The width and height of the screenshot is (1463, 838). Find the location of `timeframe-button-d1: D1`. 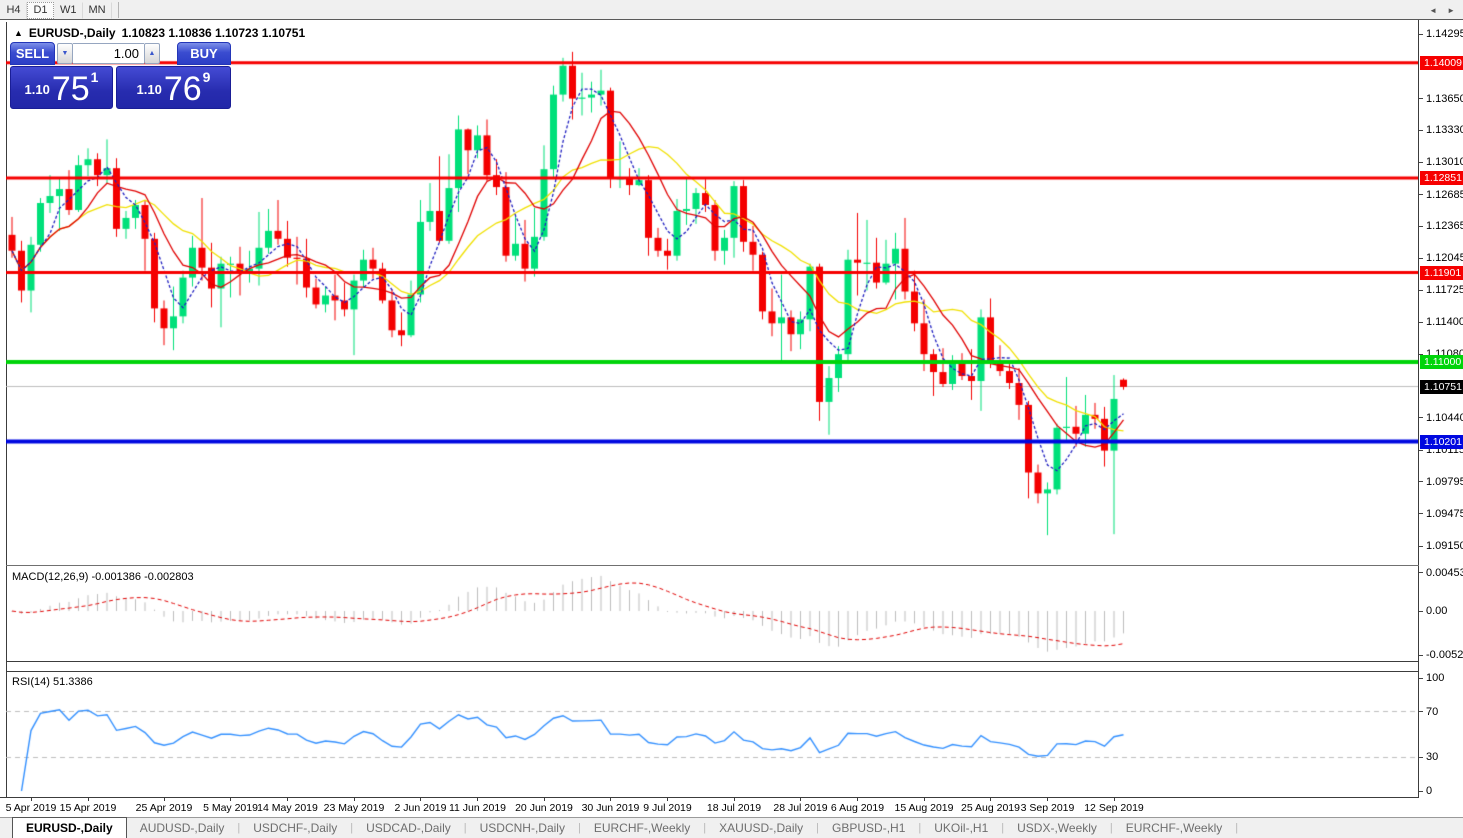

timeframe-button-d1: D1 is located at coordinates (40, 10).